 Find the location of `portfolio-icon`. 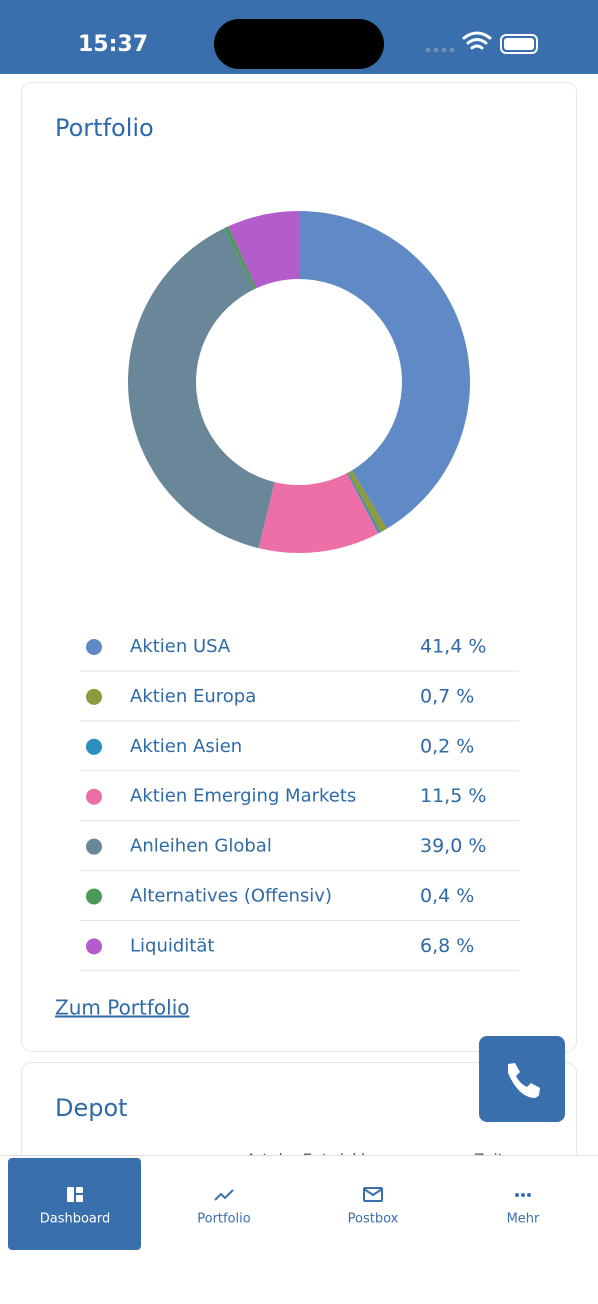

portfolio-icon is located at coordinates (224, 1195).